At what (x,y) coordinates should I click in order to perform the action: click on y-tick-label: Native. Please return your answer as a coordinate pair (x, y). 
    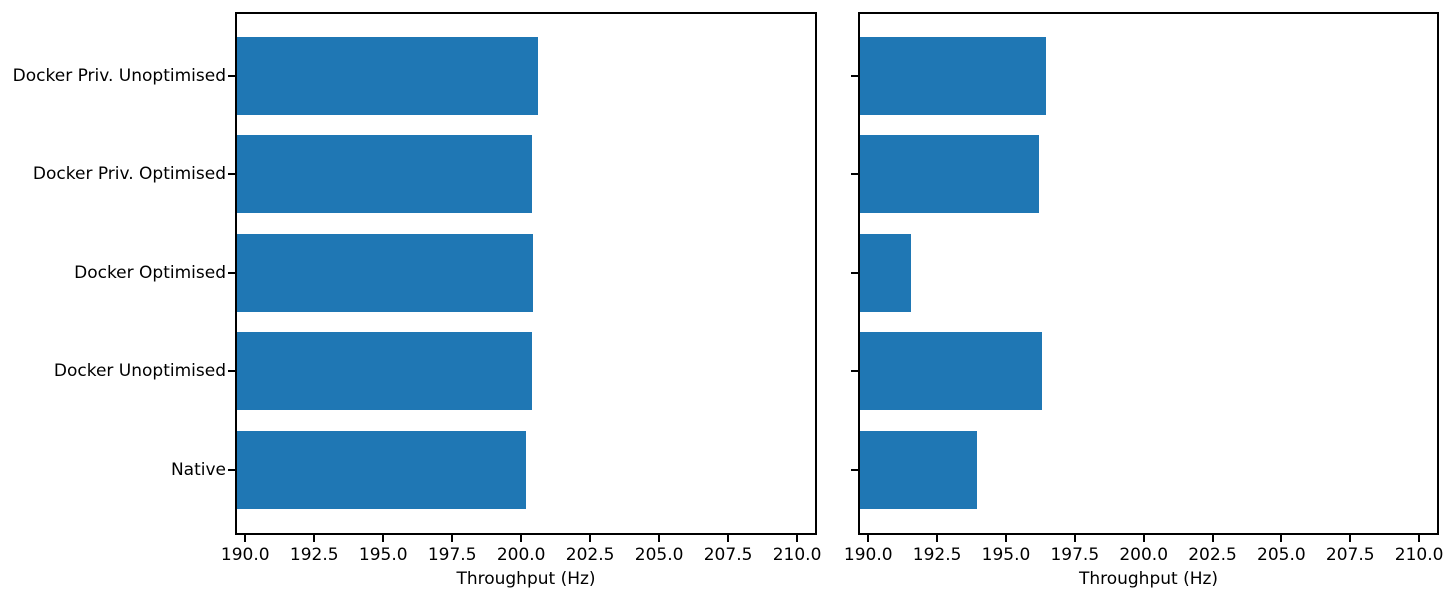
    Looking at the image, I should click on (198, 469).